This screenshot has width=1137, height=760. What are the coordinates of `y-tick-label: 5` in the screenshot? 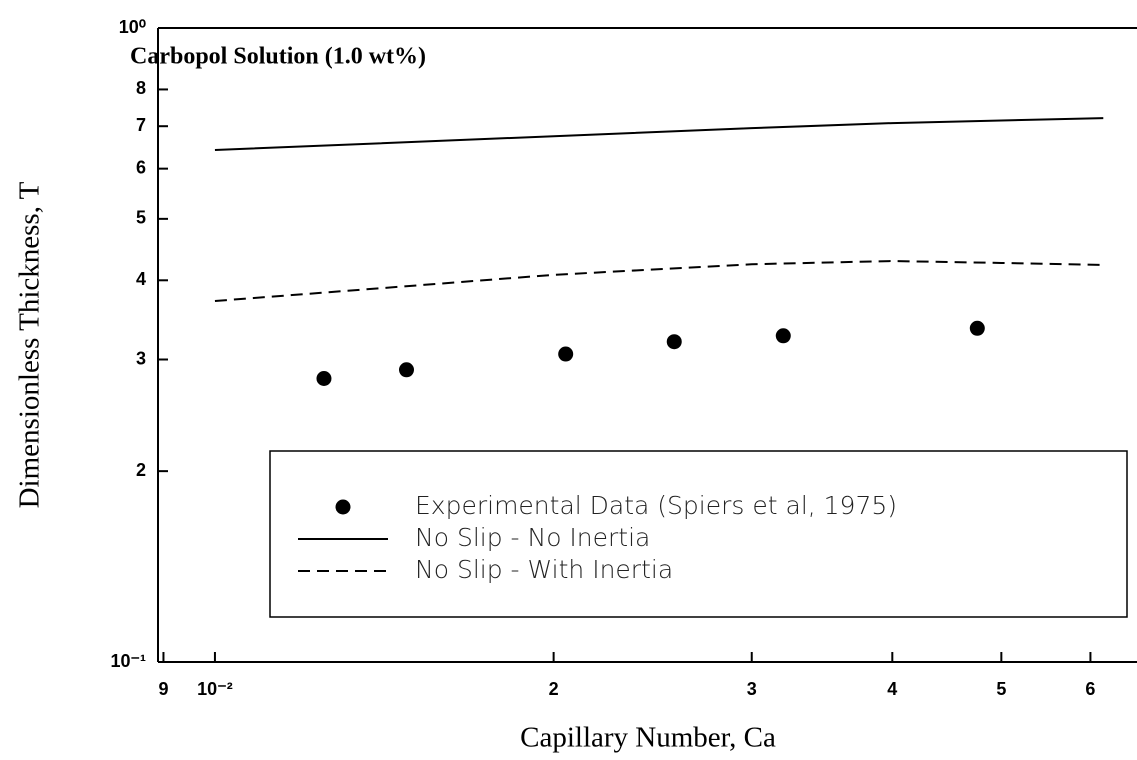 It's located at (141, 218).